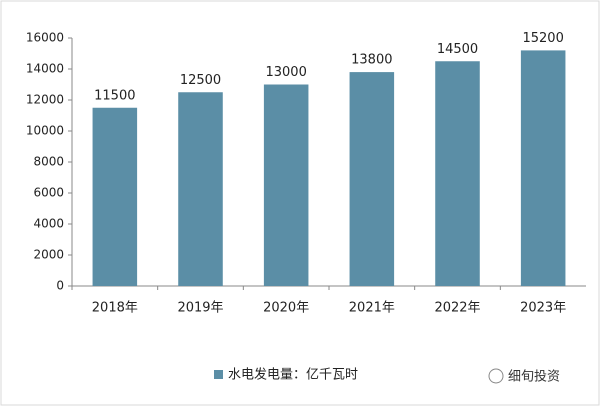 This screenshot has height=406, width=600. I want to click on y-tick-label: 16000, so click(45, 38).